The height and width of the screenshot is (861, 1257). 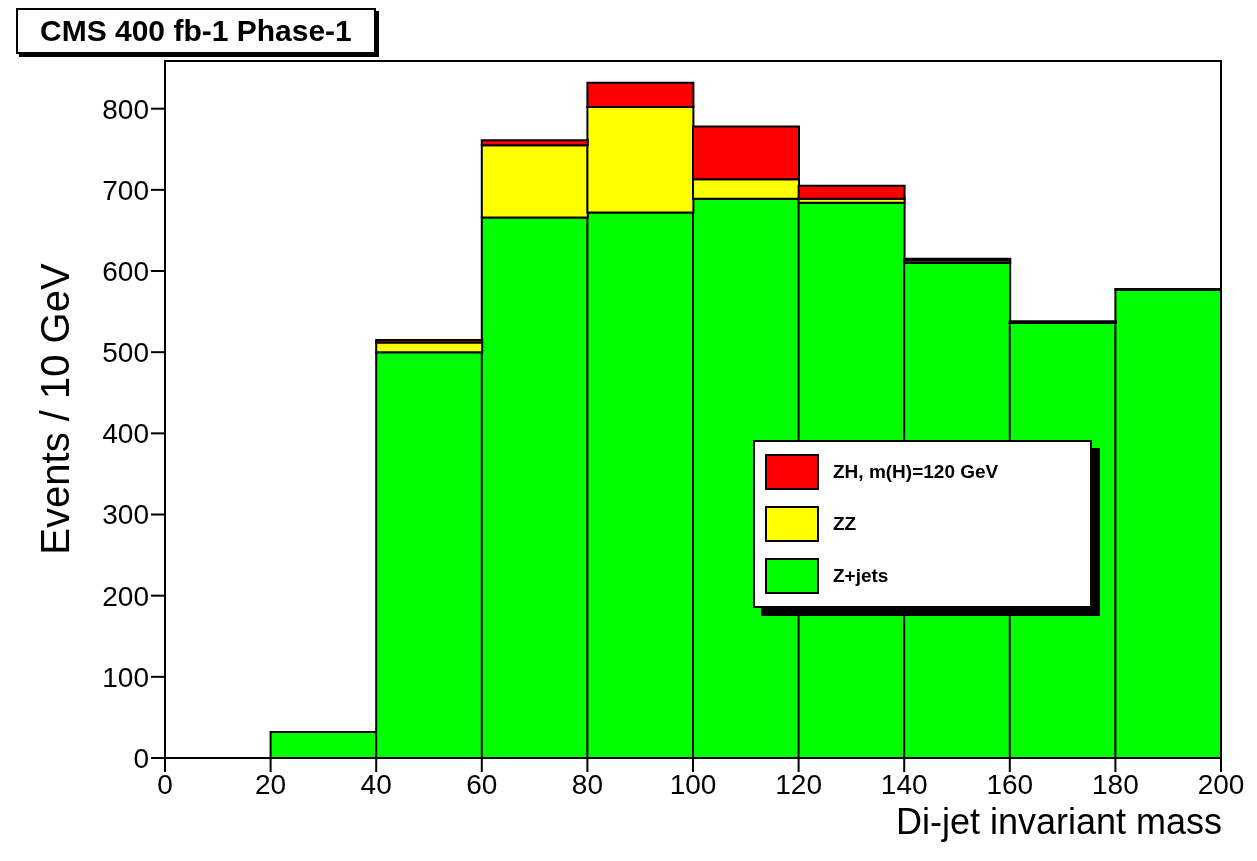 I want to click on x-tick-label: 60, so click(x=482, y=784).